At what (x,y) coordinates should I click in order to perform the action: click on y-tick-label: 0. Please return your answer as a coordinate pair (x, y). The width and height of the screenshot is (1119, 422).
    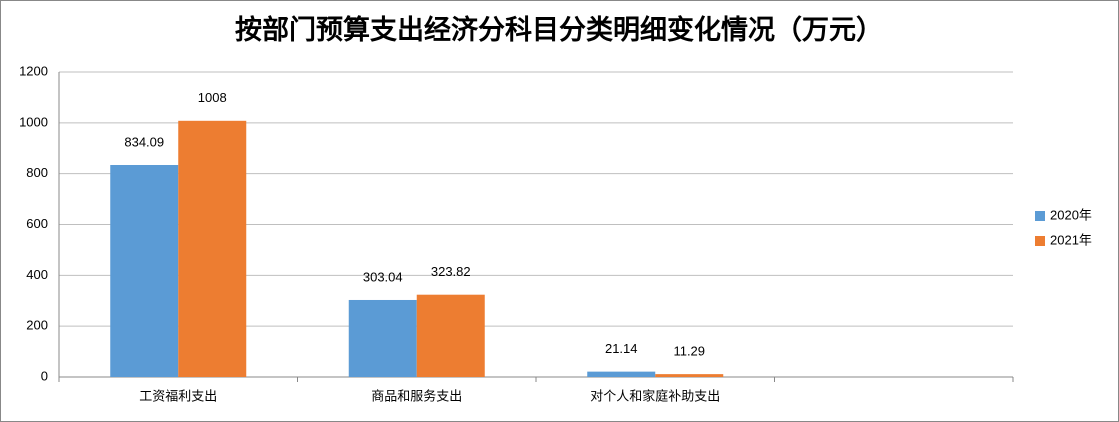
    Looking at the image, I should click on (44, 375).